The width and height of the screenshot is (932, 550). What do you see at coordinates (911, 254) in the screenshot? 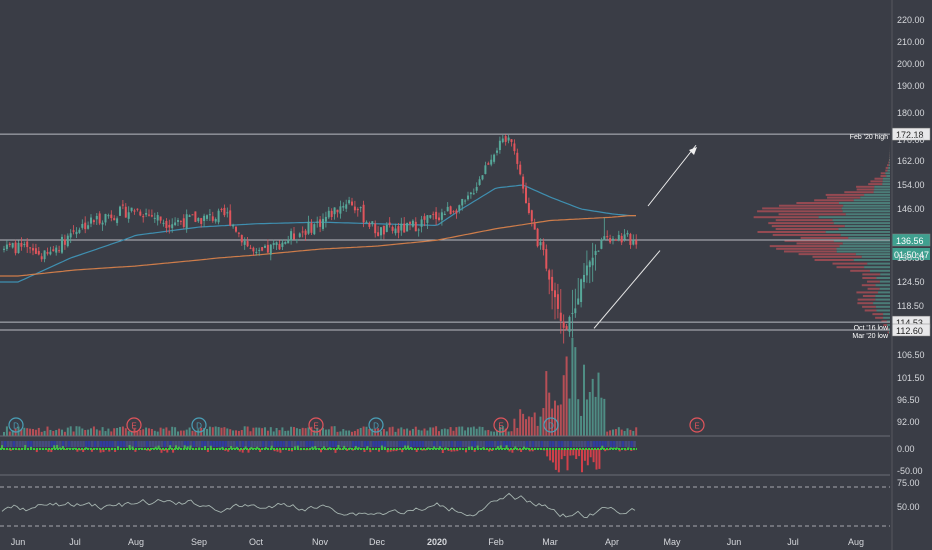
I see `countdown-tag` at bounding box center [911, 254].